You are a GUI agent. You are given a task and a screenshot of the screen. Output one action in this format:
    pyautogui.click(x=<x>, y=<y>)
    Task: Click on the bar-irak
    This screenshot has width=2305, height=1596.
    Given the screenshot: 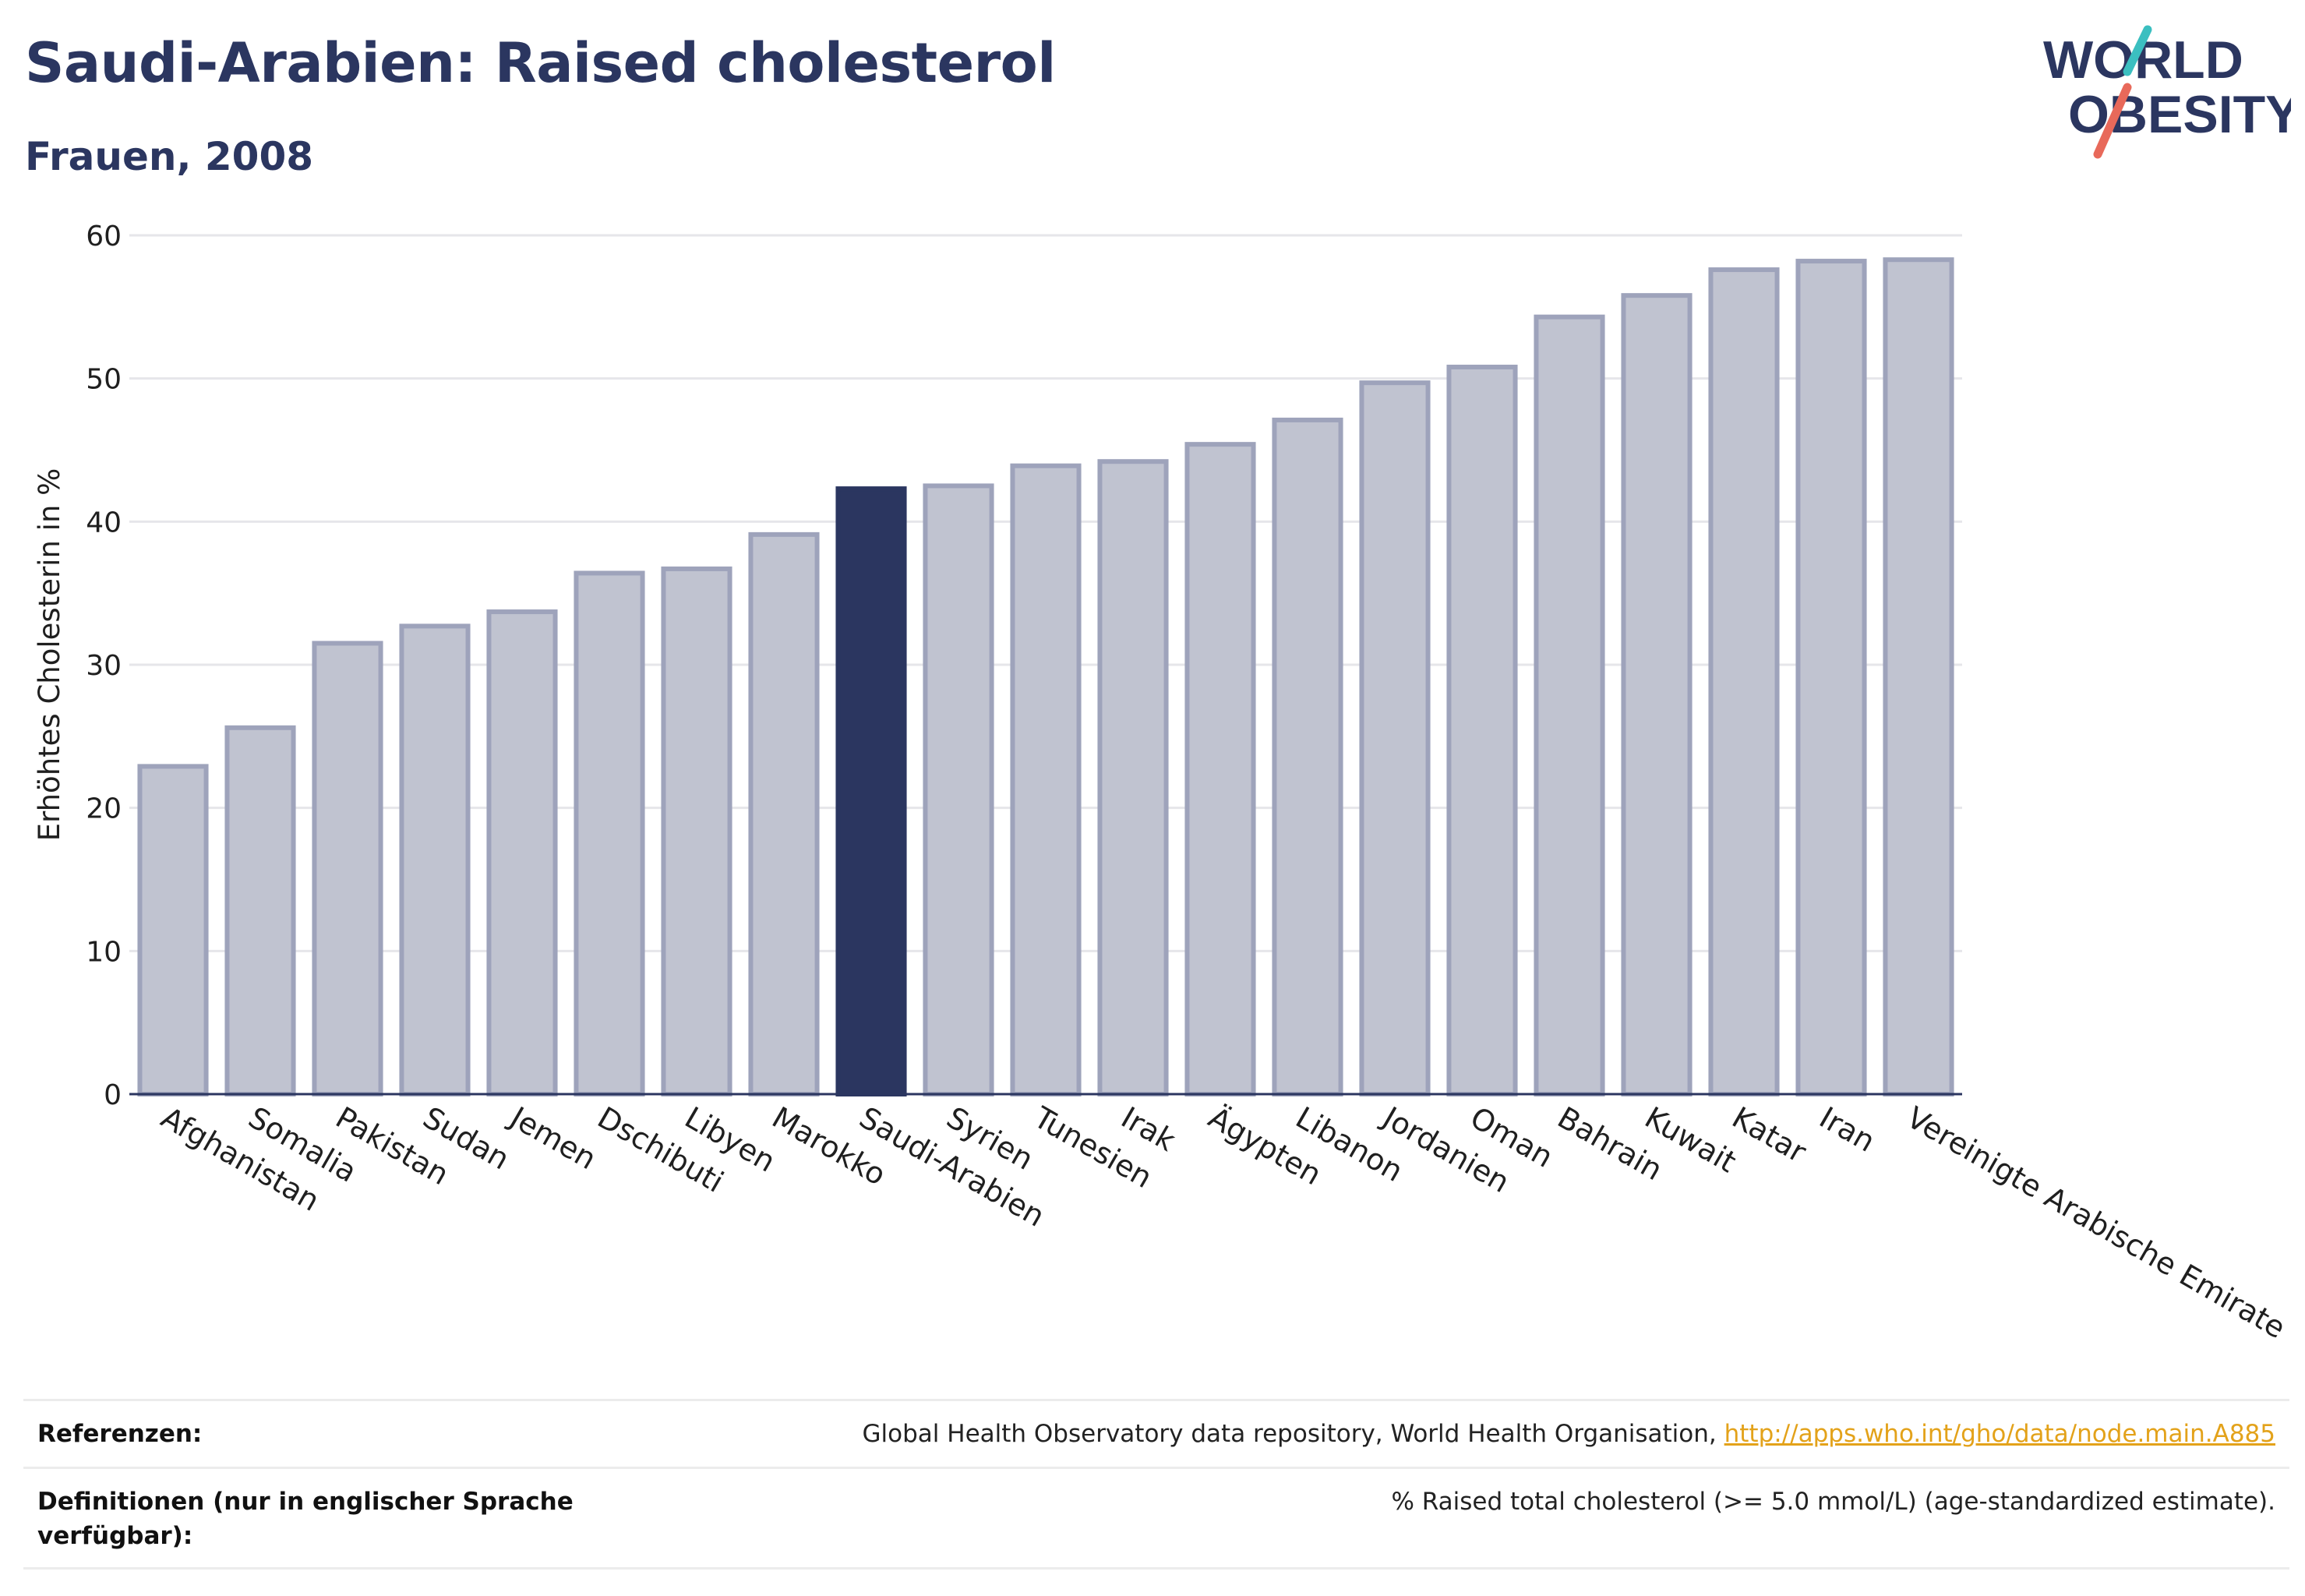 What is the action you would take?
    pyautogui.click(x=1133, y=777)
    